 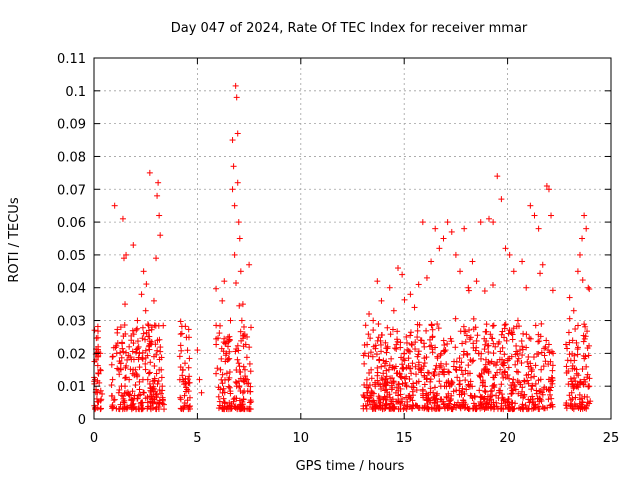 I want to click on y-tick-label: 0.04, so click(x=71, y=289).